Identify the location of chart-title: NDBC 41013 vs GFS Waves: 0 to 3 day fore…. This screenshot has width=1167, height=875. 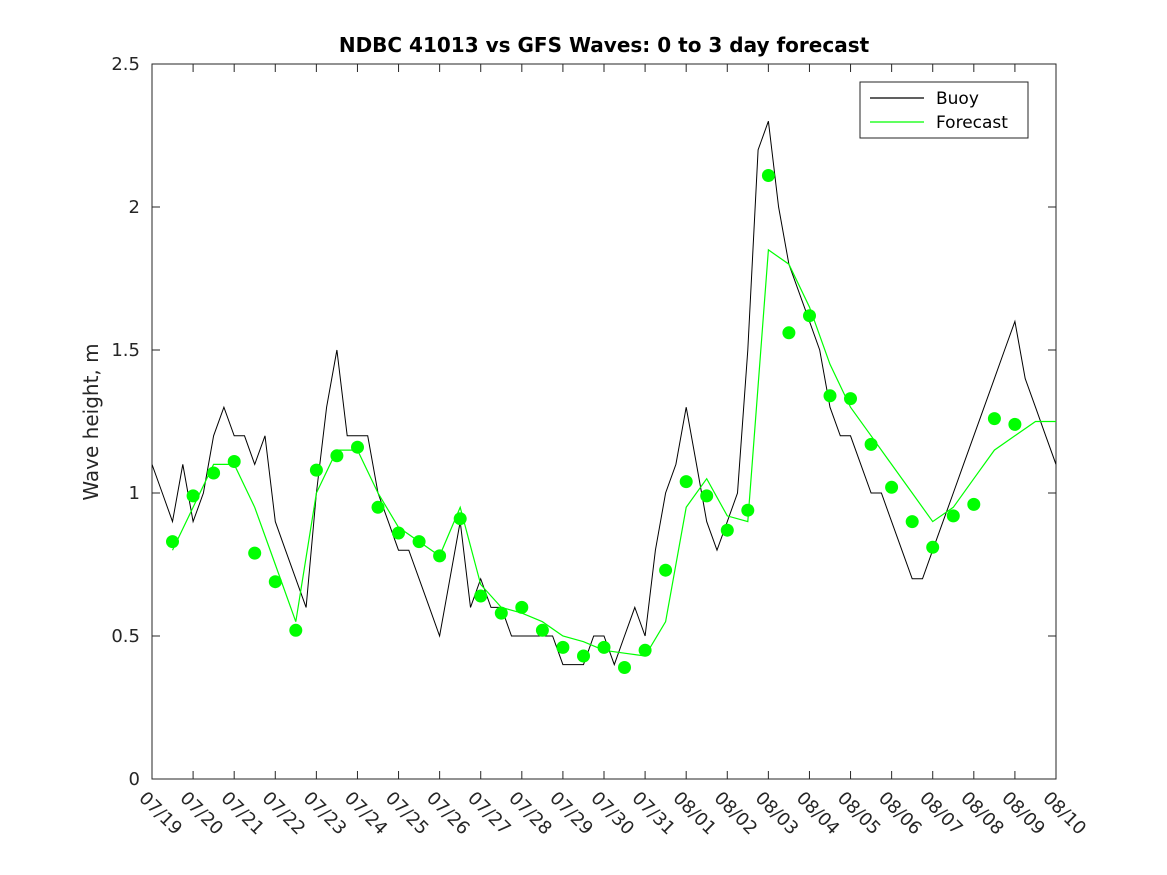
(604, 45).